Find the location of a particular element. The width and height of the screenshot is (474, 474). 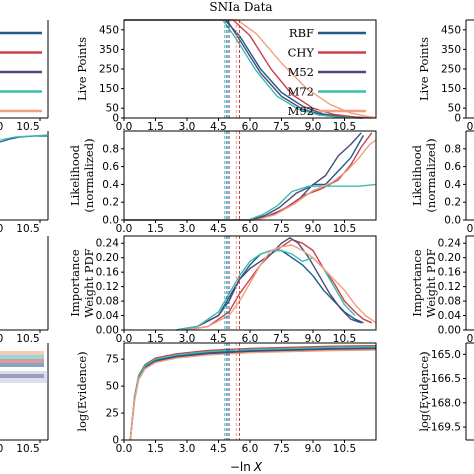

y-tick-label: 150 is located at coordinates (109, 89).